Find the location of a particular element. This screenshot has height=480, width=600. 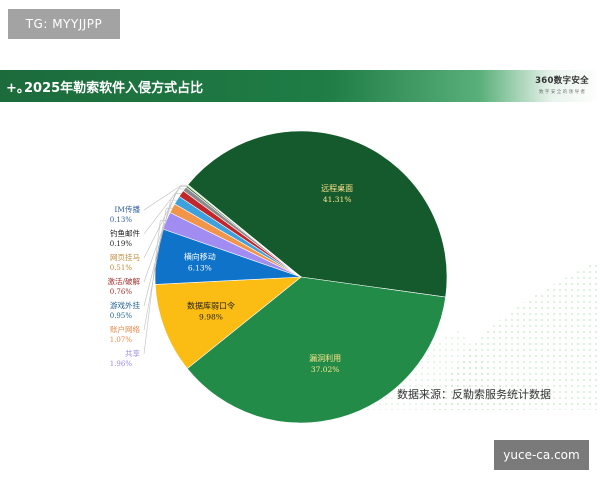

header-plus-icon: +。 is located at coordinates (18, 88).